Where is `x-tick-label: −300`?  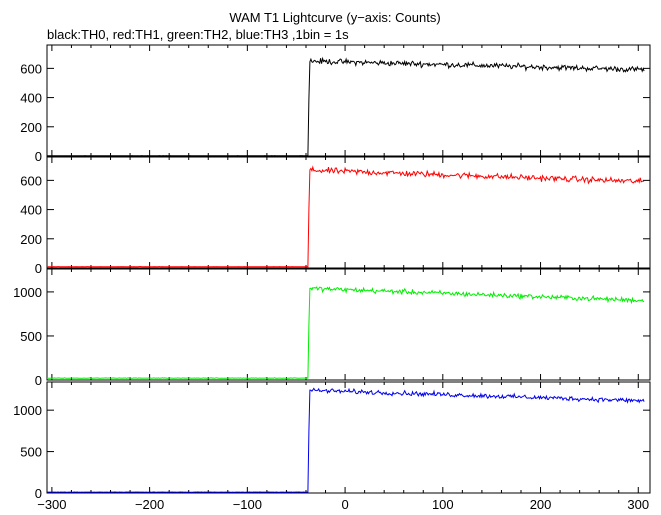 x-tick-label: −300 is located at coordinates (51, 504).